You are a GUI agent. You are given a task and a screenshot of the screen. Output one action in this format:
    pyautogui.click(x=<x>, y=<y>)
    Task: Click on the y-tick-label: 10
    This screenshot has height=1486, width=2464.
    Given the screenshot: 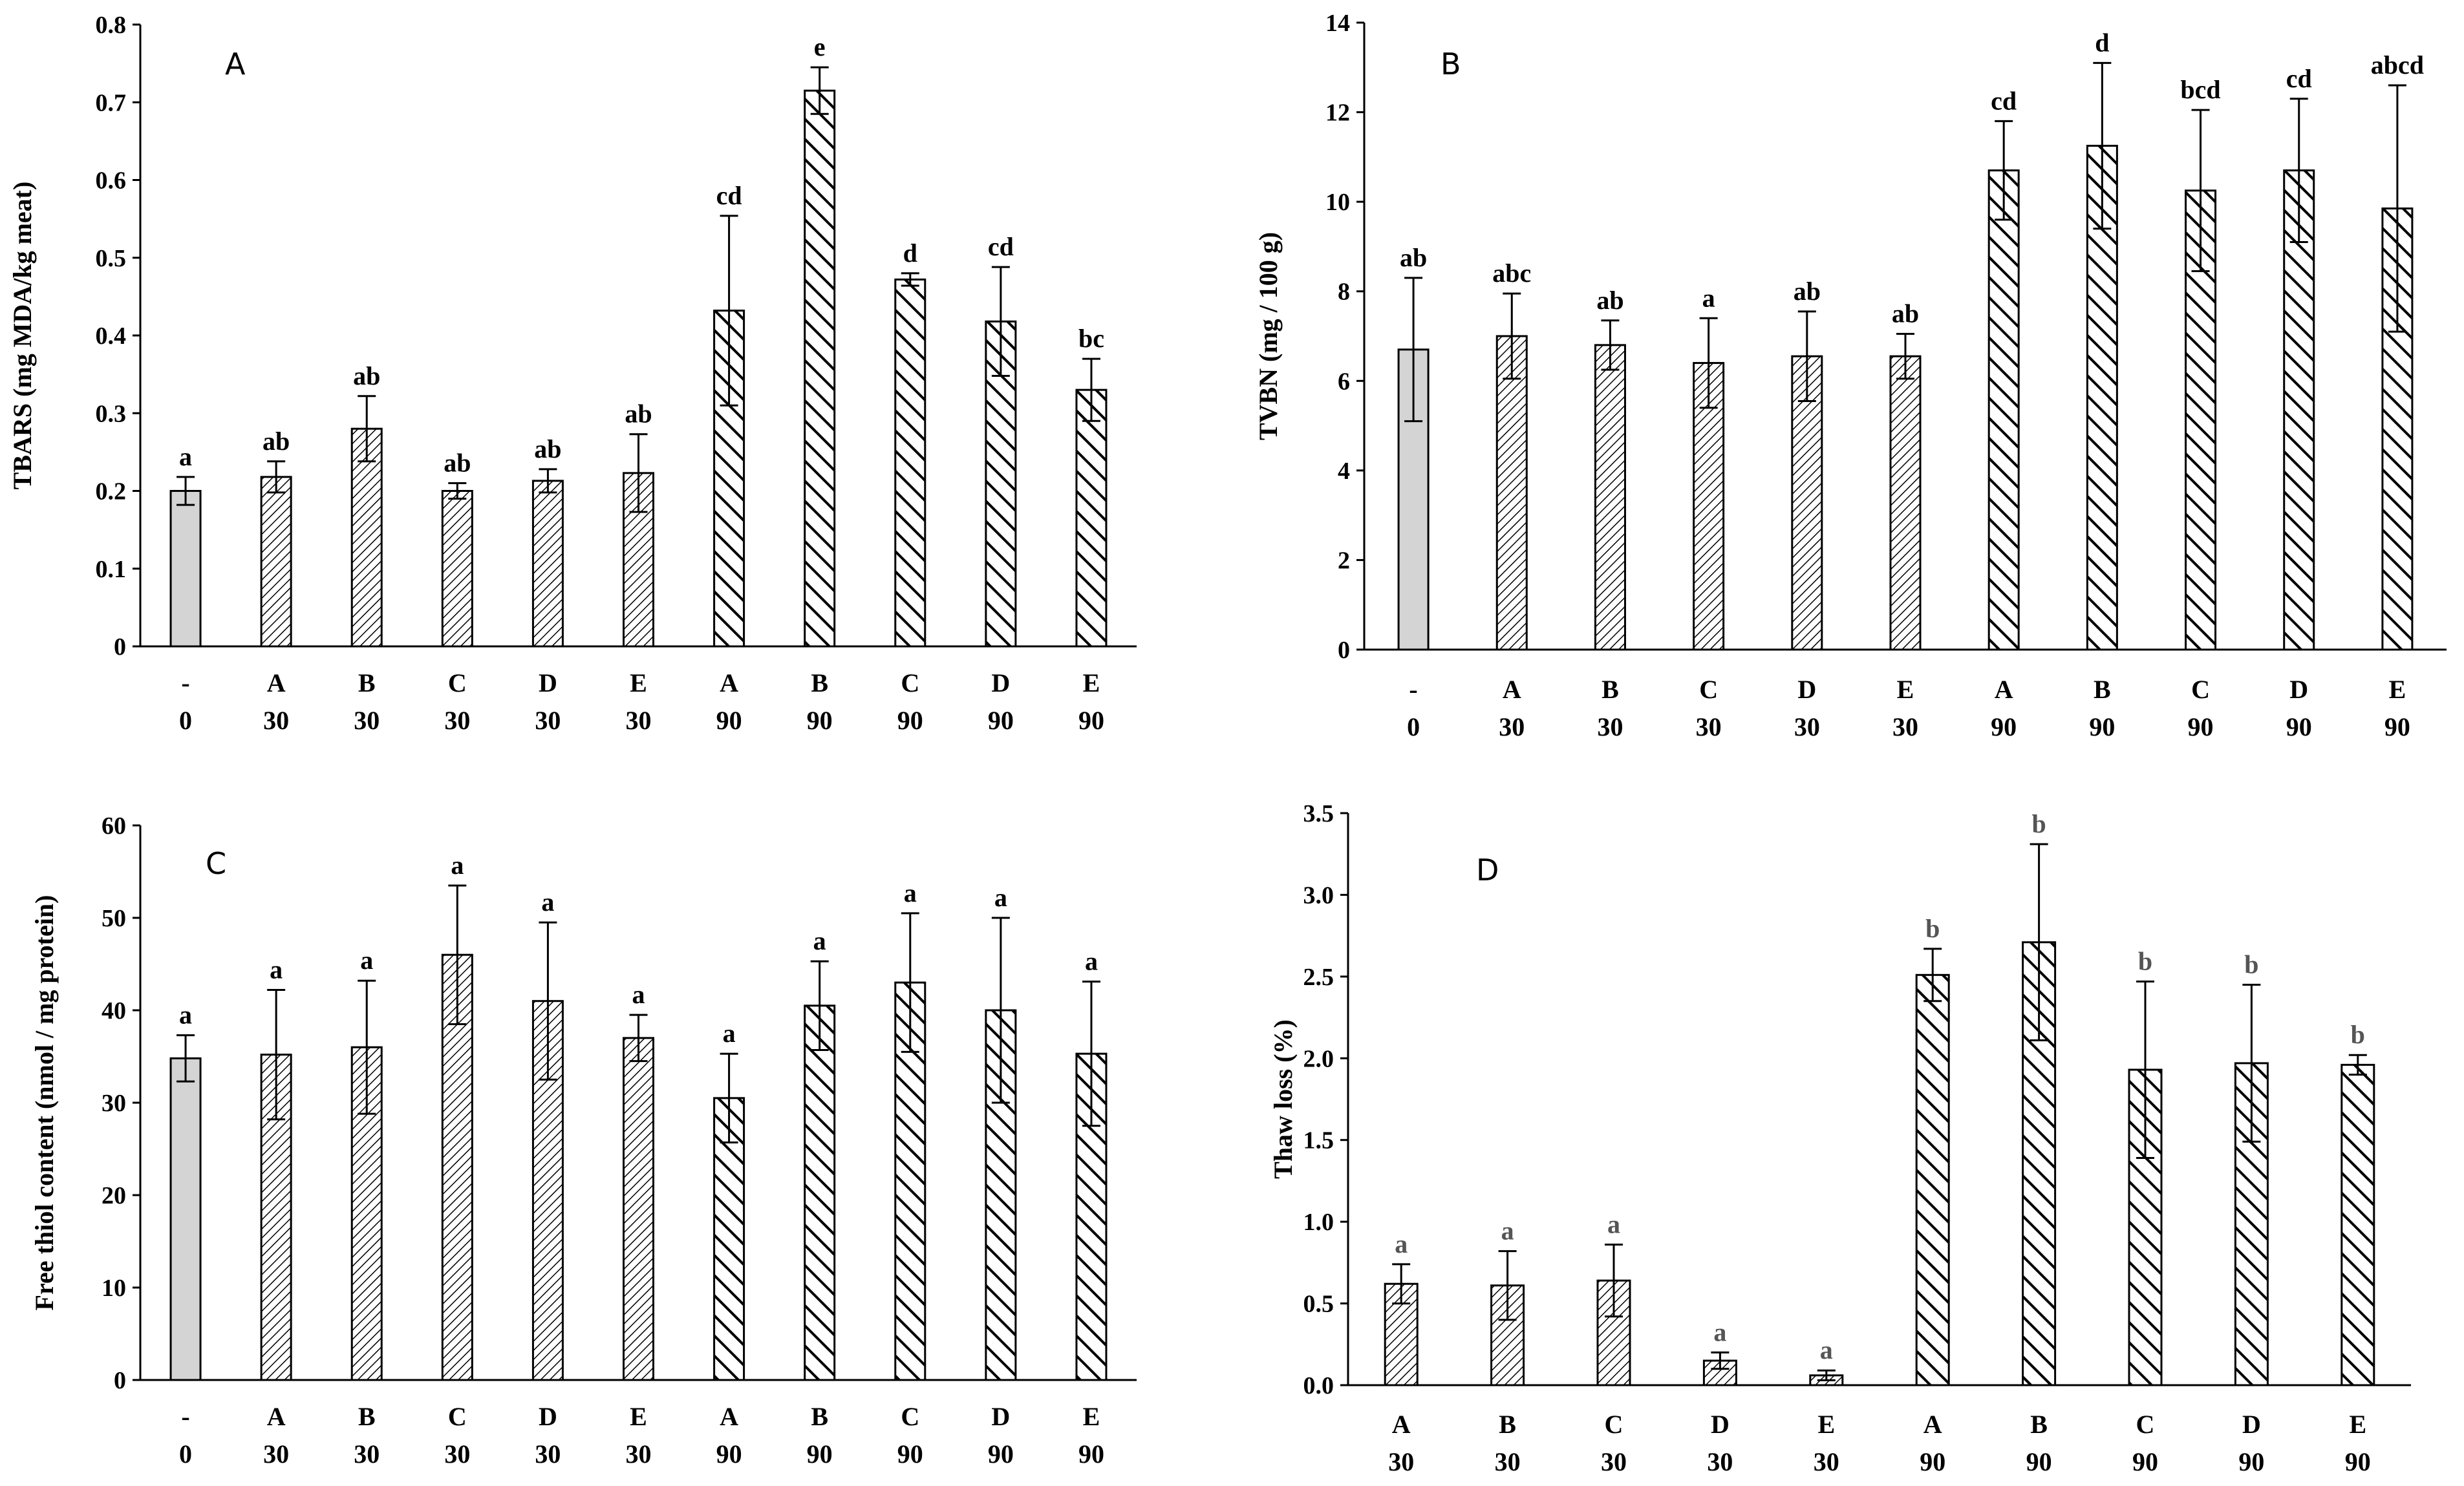 What is the action you would take?
    pyautogui.click(x=114, y=1288)
    